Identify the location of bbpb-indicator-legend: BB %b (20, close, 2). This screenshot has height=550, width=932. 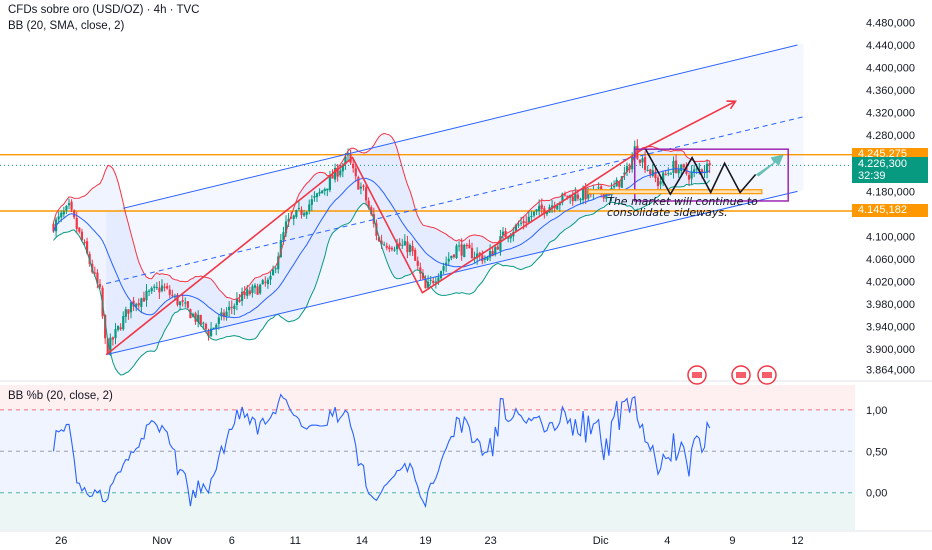
(60, 396).